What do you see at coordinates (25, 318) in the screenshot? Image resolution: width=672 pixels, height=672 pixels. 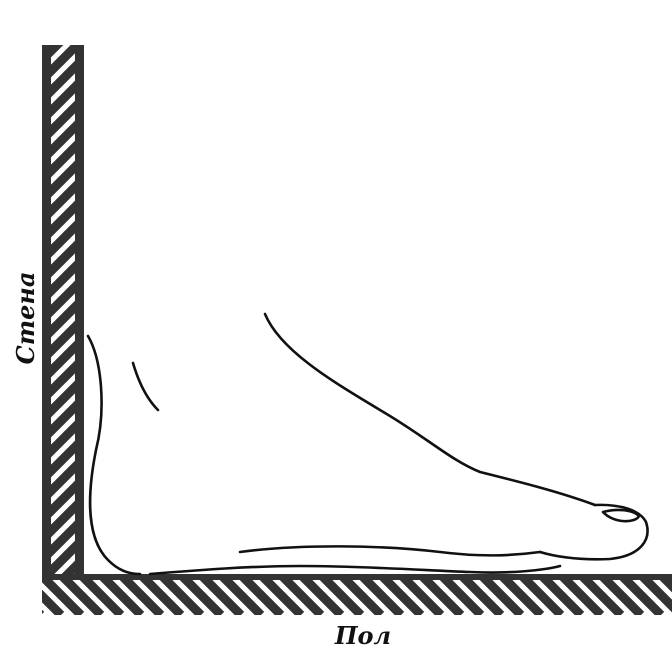 I see `wall-label: Стена` at bounding box center [25, 318].